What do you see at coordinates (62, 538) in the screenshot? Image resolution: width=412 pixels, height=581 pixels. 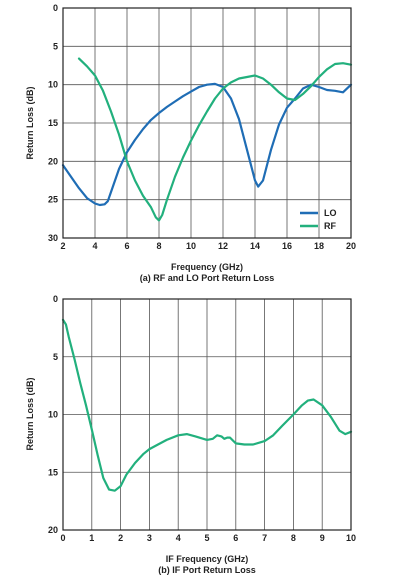 I see `x-tick-label: 0` at bounding box center [62, 538].